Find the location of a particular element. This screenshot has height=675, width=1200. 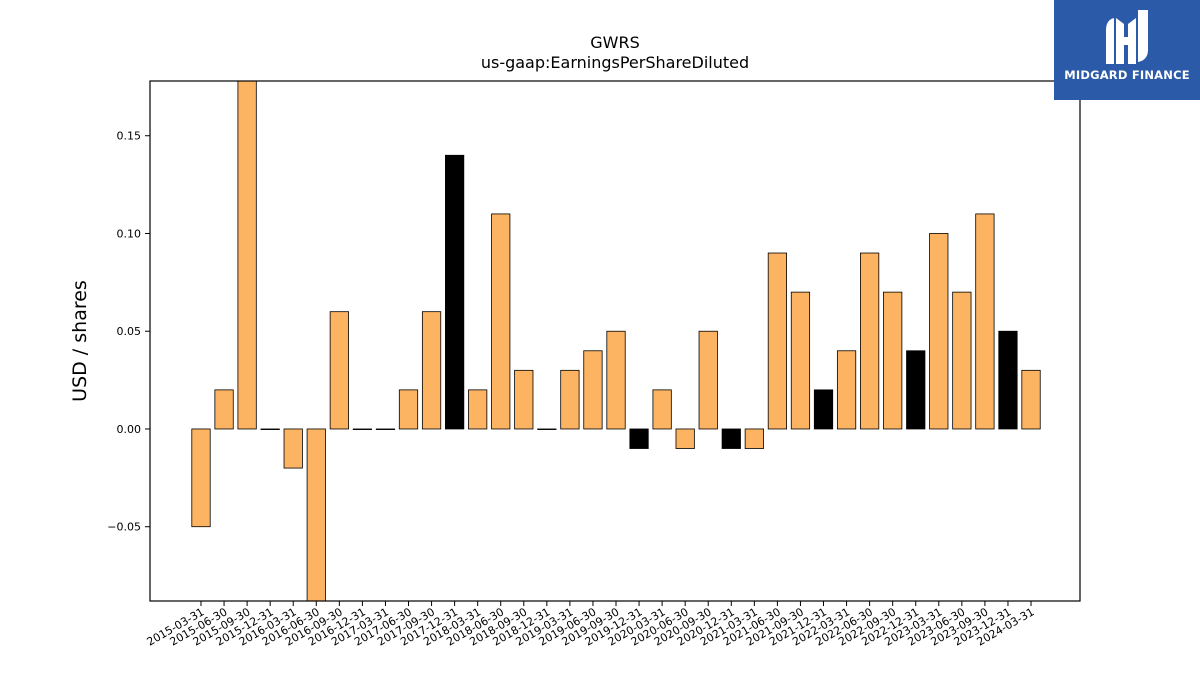

y-tick-label: −0.05 is located at coordinates (124, 527).